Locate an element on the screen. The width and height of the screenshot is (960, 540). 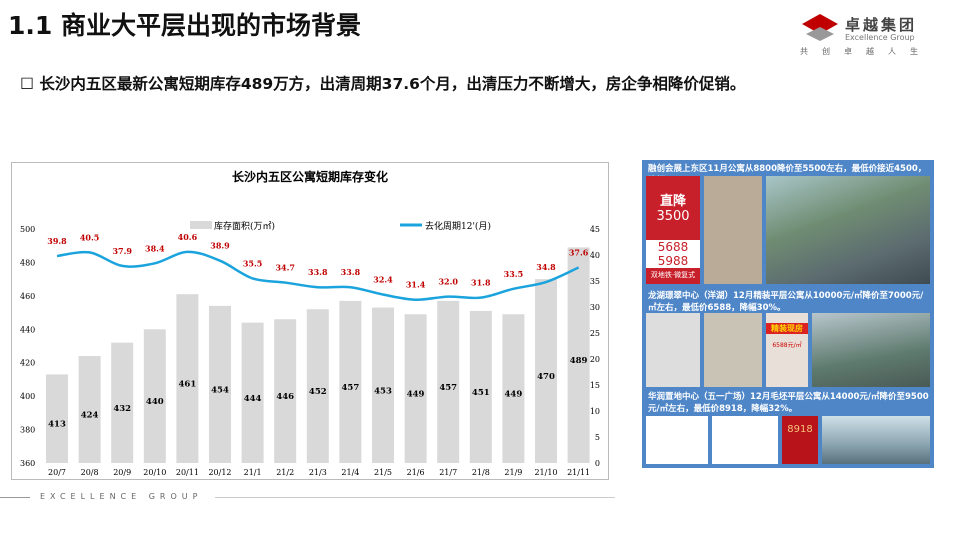
right-axis-tick: 35 is located at coordinates (595, 281).